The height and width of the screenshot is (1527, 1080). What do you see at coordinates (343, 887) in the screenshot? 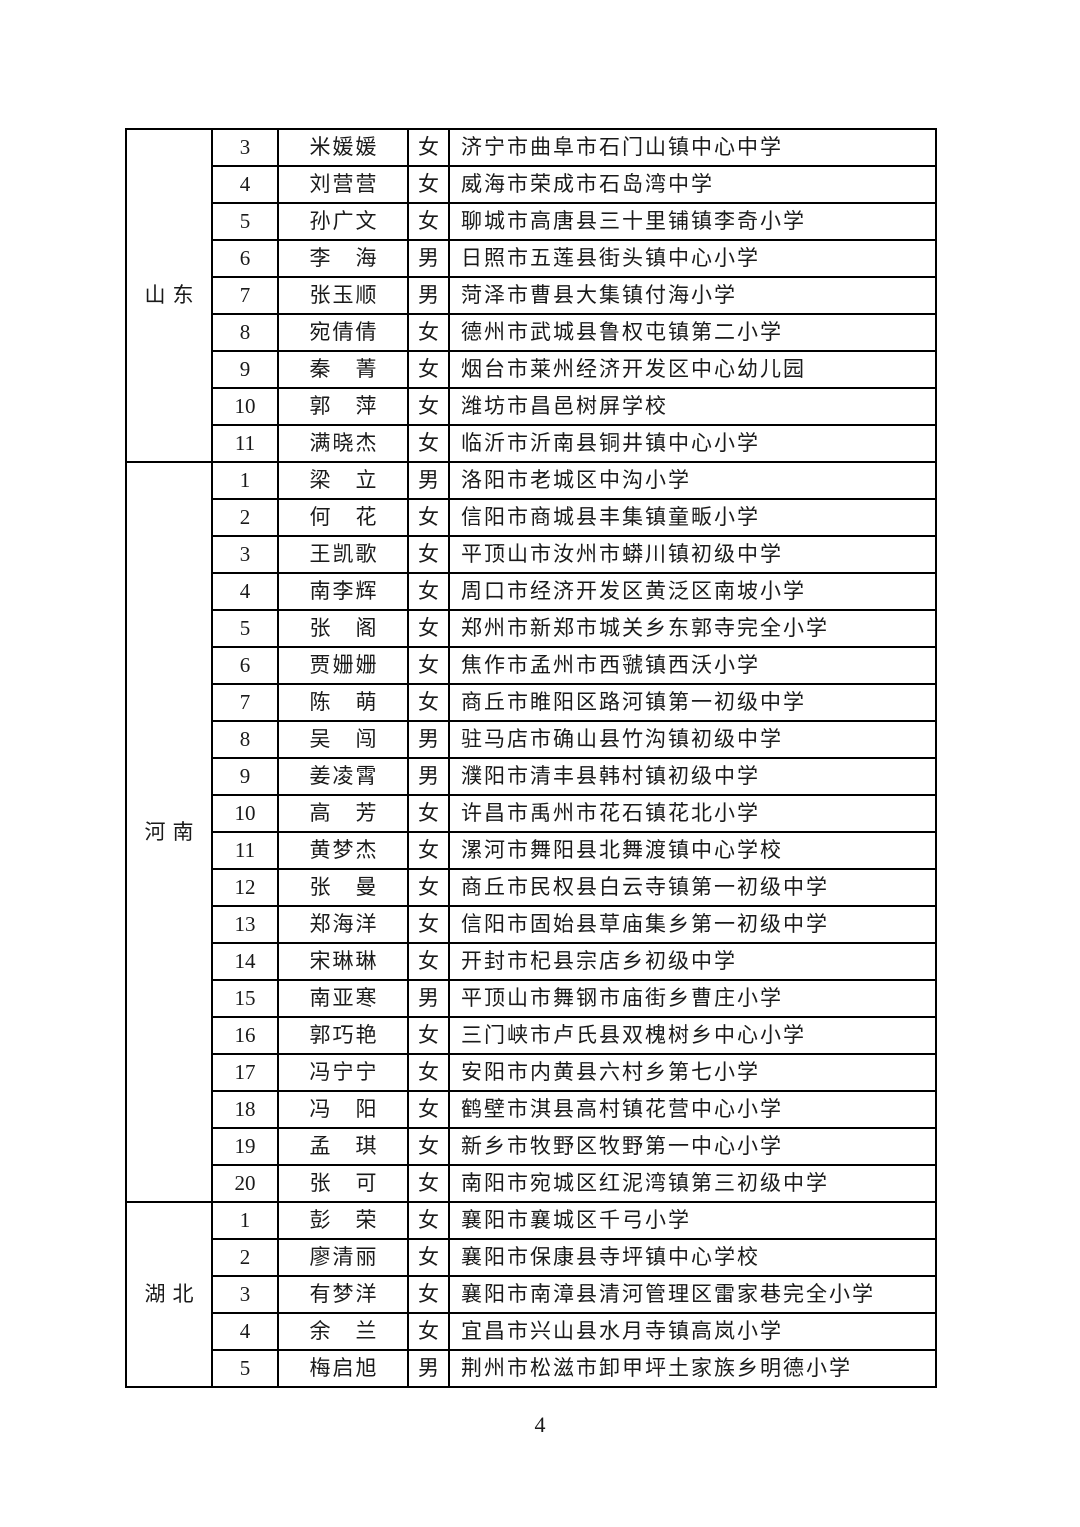
I see `teacher-name-cell: 张 曼` at bounding box center [343, 887].